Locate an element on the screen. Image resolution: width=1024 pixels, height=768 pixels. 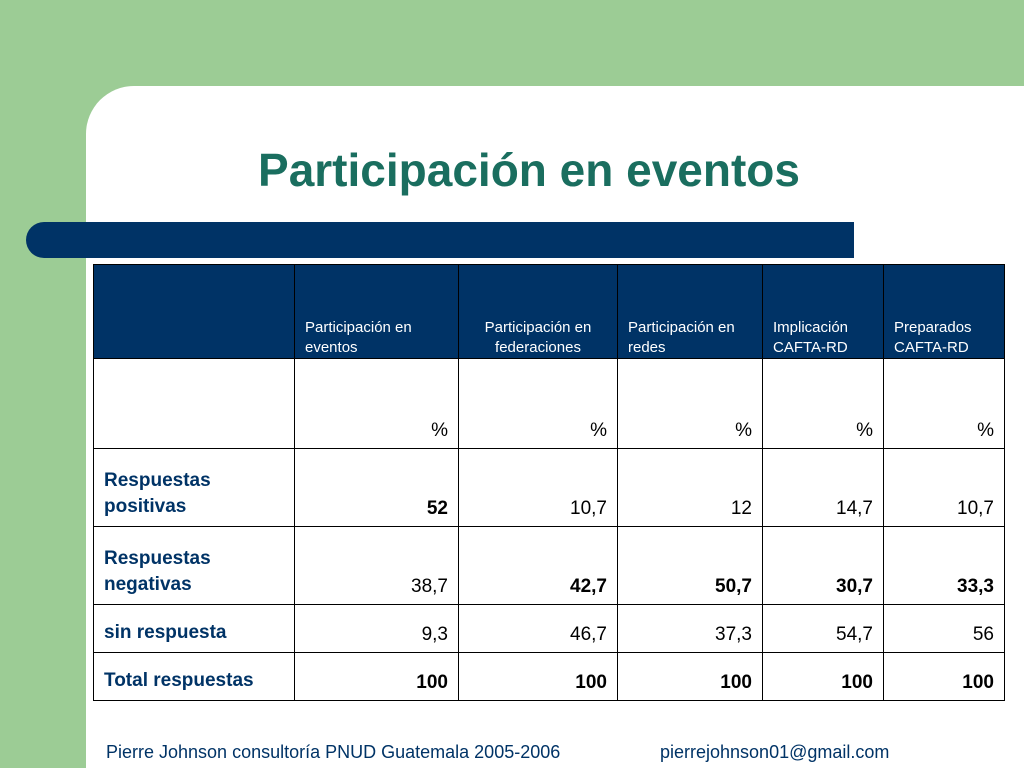
row-label: Total respuestas is located at coordinates (194, 676).